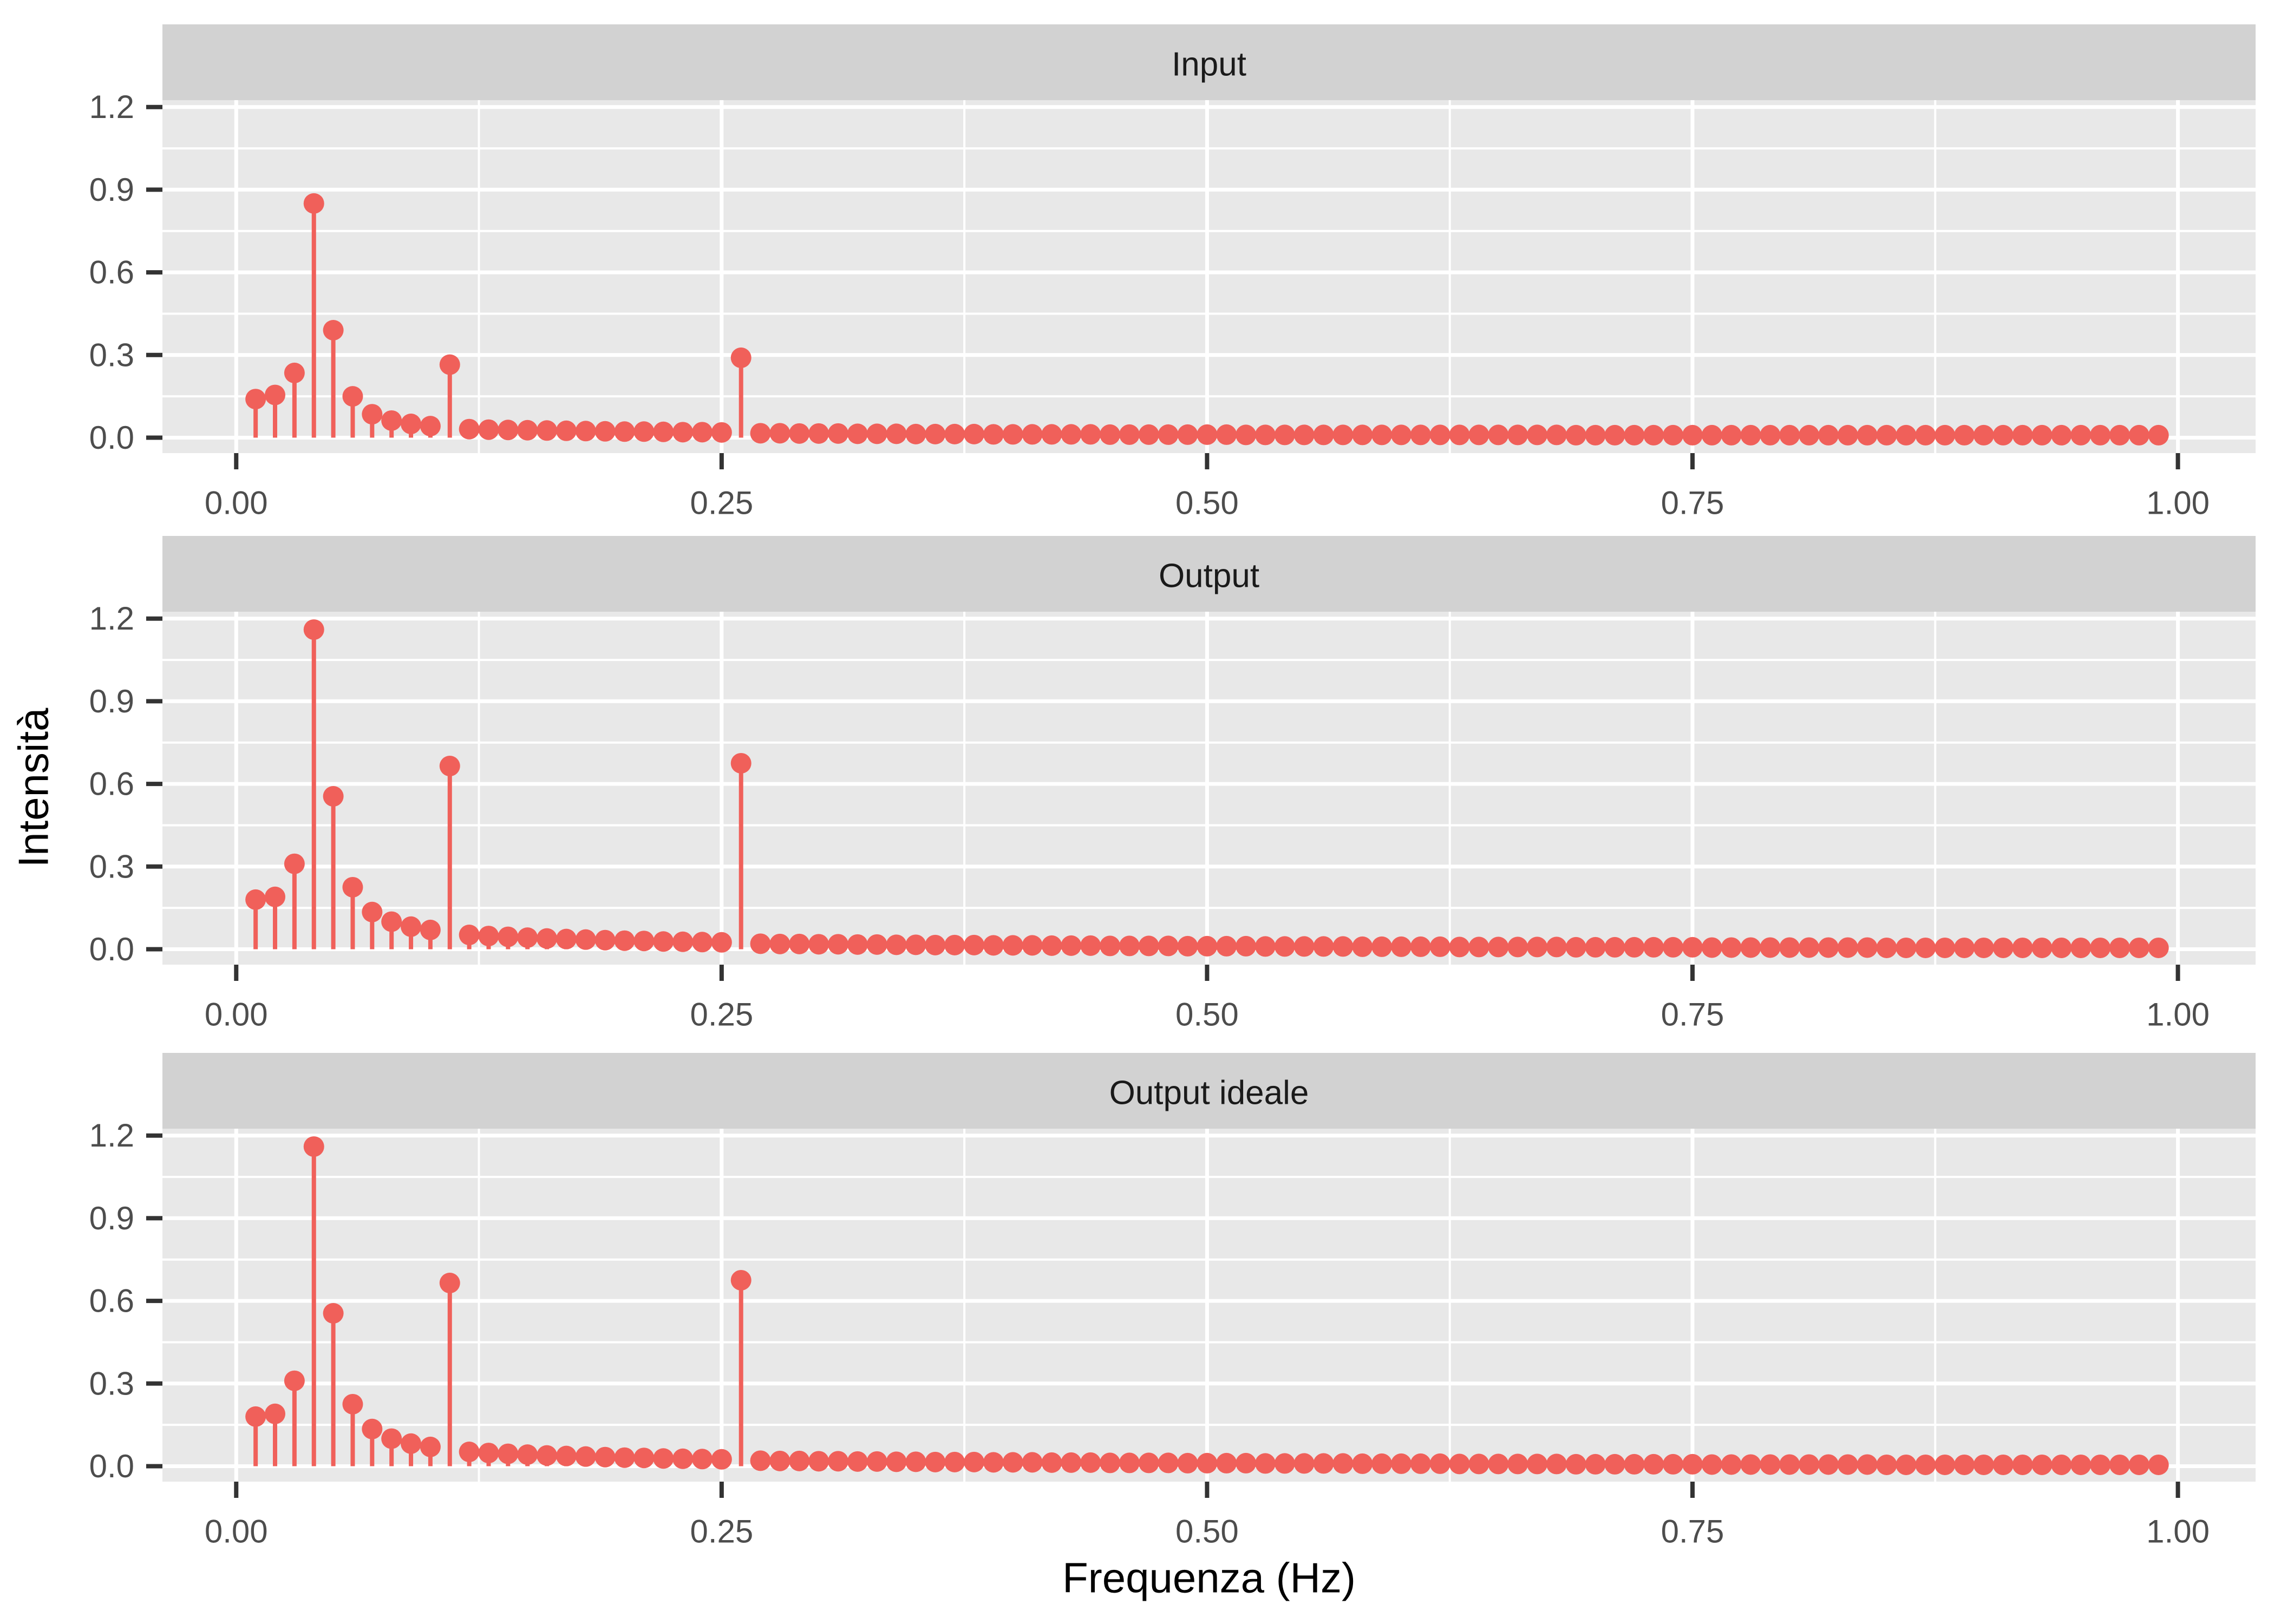 This screenshot has width=2274, height=1624. Describe the element at coordinates (1209, 577) in the screenshot. I see `strip-label: Output` at that location.